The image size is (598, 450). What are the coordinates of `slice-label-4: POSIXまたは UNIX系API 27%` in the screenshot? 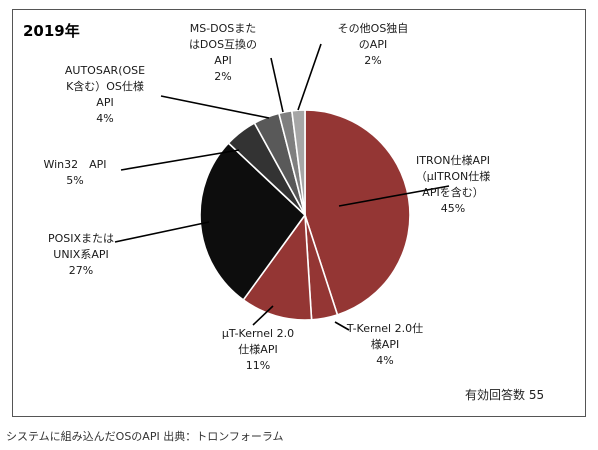 It's located at (81, 254).